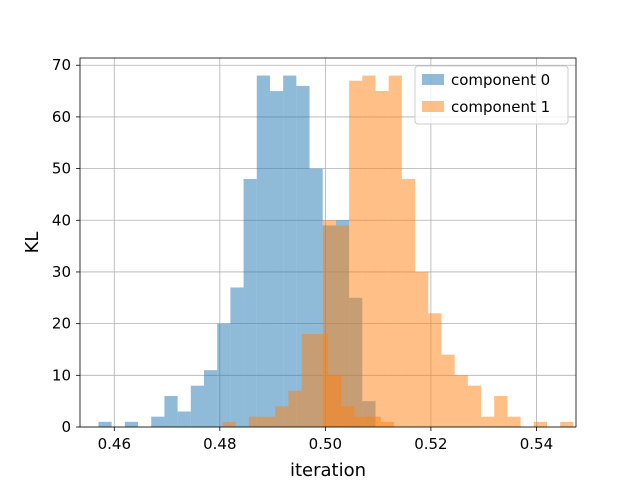 The width and height of the screenshot is (640, 480). I want to click on legend-box, so click(491, 95).